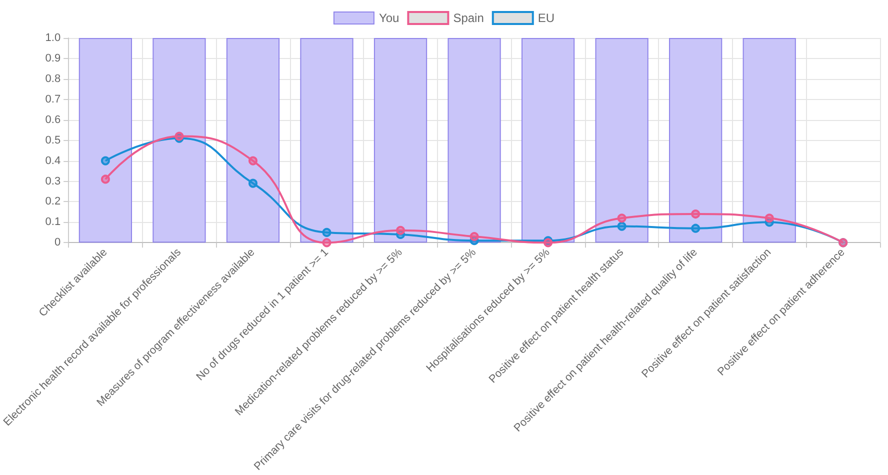 This screenshot has width=888, height=475. Describe the element at coordinates (53, 99) in the screenshot. I see `y-tick-label: 0.7` at that location.